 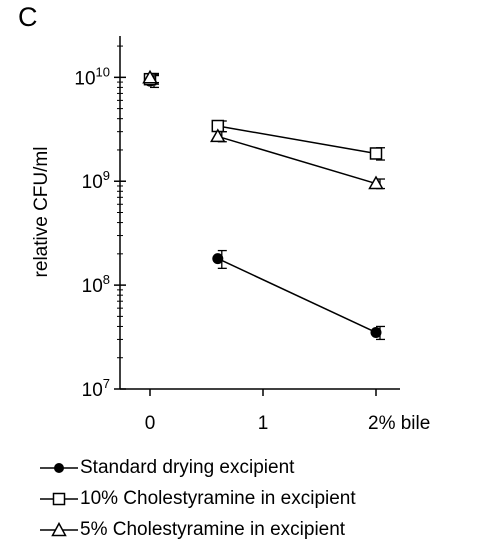 I want to click on y-tick-label: 10⁹, so click(x=96, y=180).